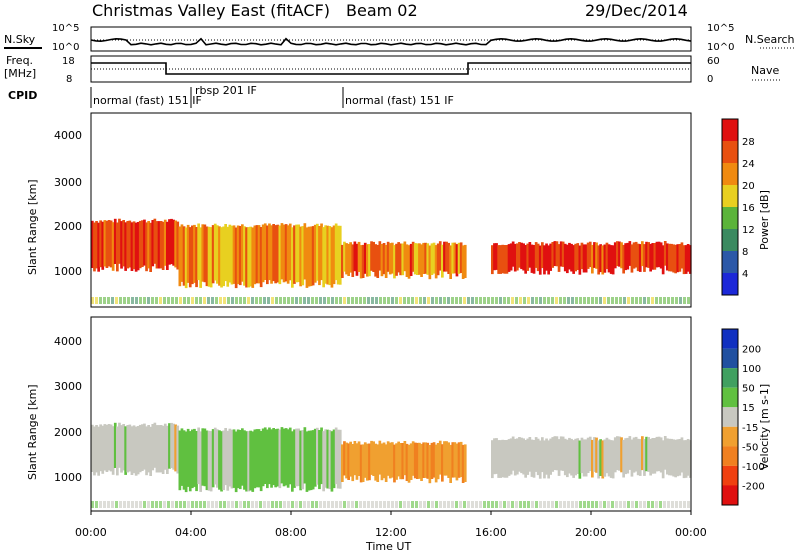 This screenshot has height=554, width=800. I want to click on power-colorbar-tick: 8, so click(745, 252).